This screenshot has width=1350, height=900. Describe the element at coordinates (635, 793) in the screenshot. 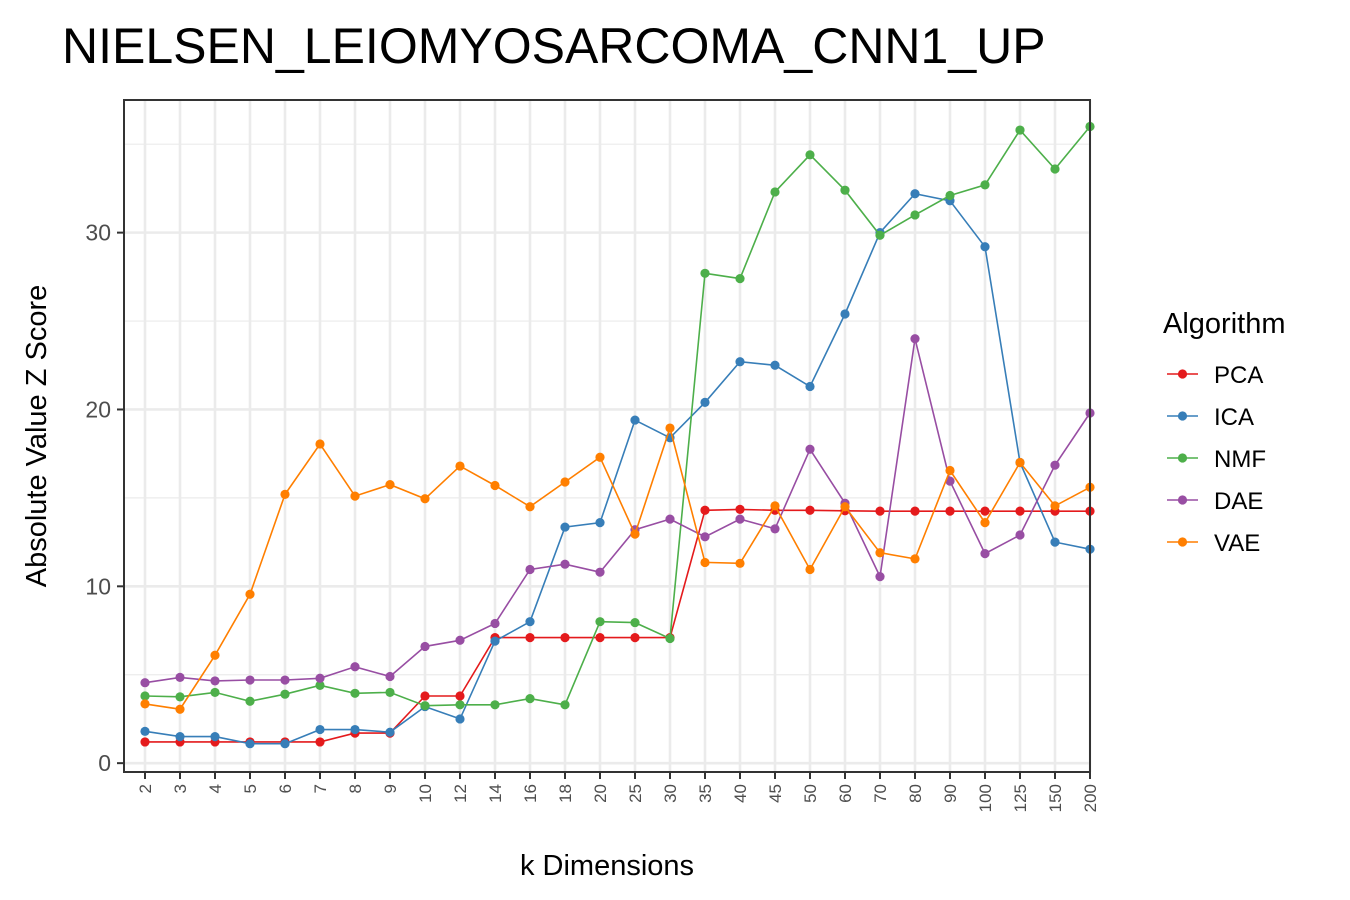

I see `x-tick-label: 25` at that location.